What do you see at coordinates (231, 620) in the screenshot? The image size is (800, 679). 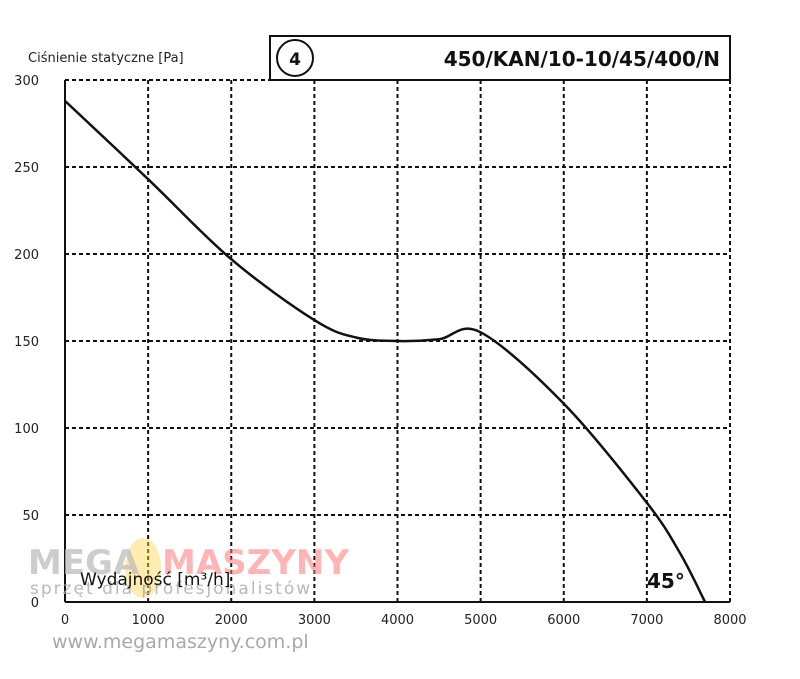 I see `x-tick-label: 2000` at bounding box center [231, 620].